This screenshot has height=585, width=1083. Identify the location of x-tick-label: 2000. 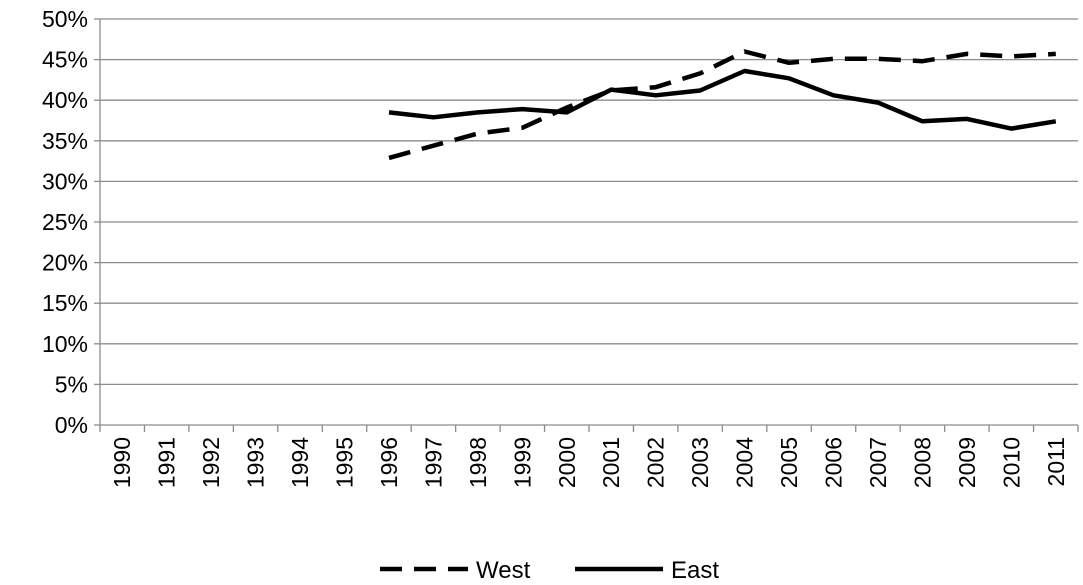
(567, 462).